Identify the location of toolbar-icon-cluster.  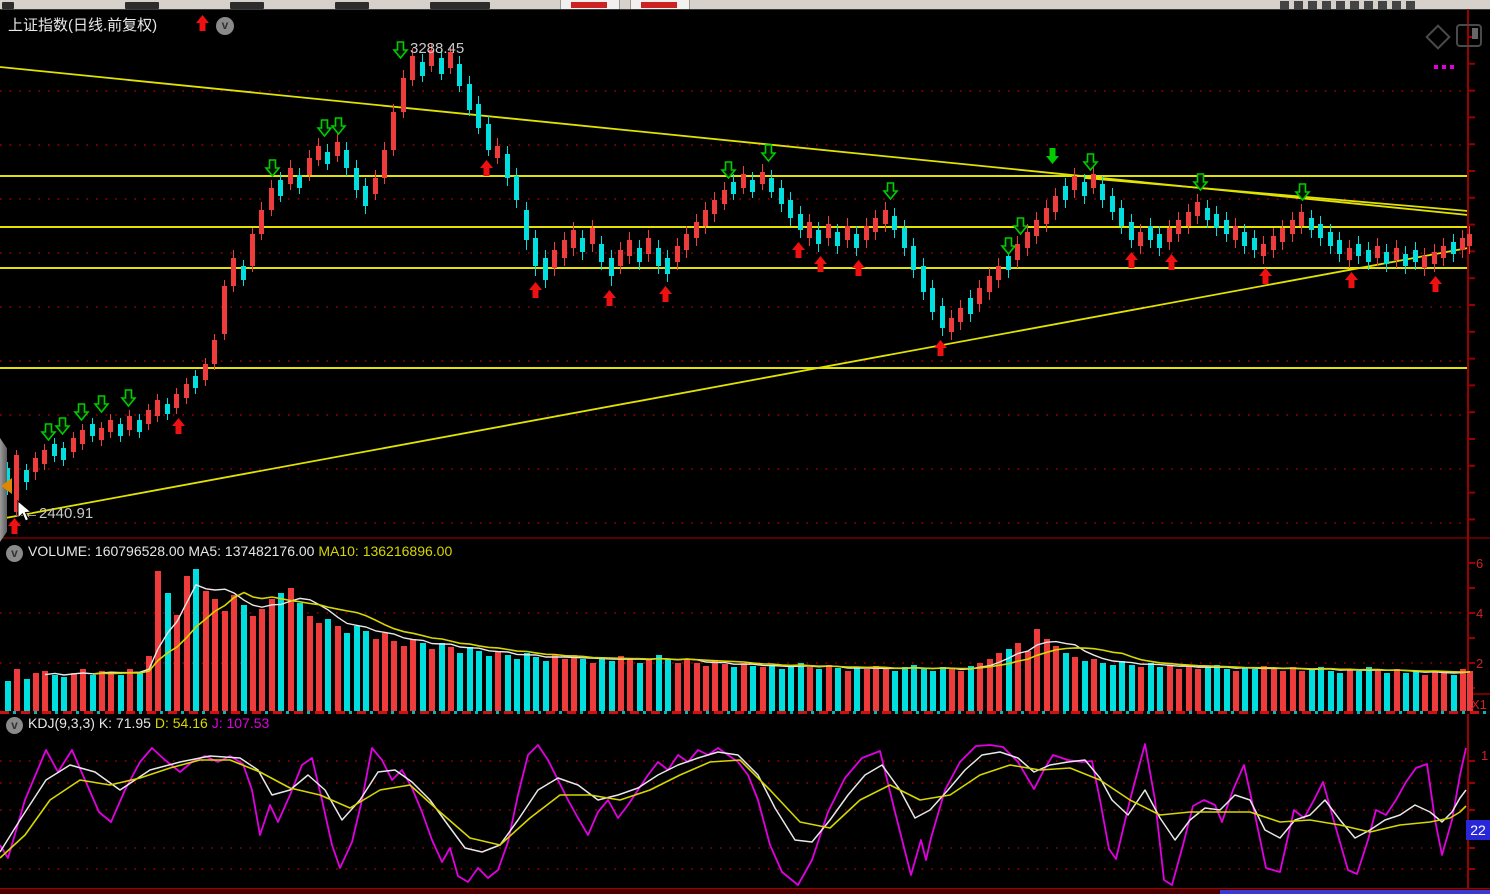
(1350, 5).